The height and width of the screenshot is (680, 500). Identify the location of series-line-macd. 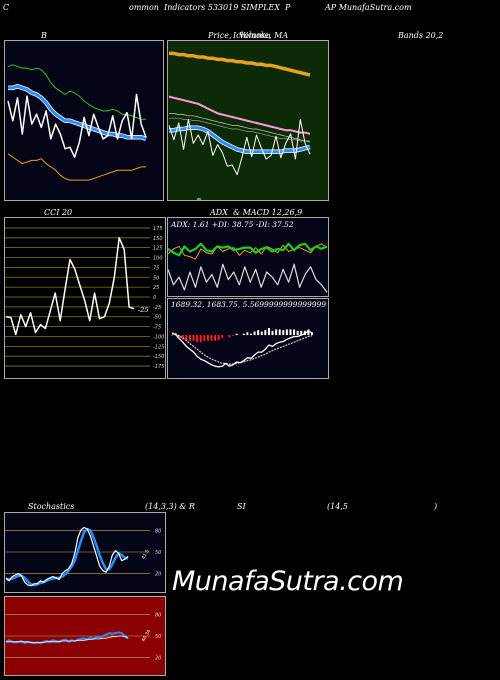
(242, 349).